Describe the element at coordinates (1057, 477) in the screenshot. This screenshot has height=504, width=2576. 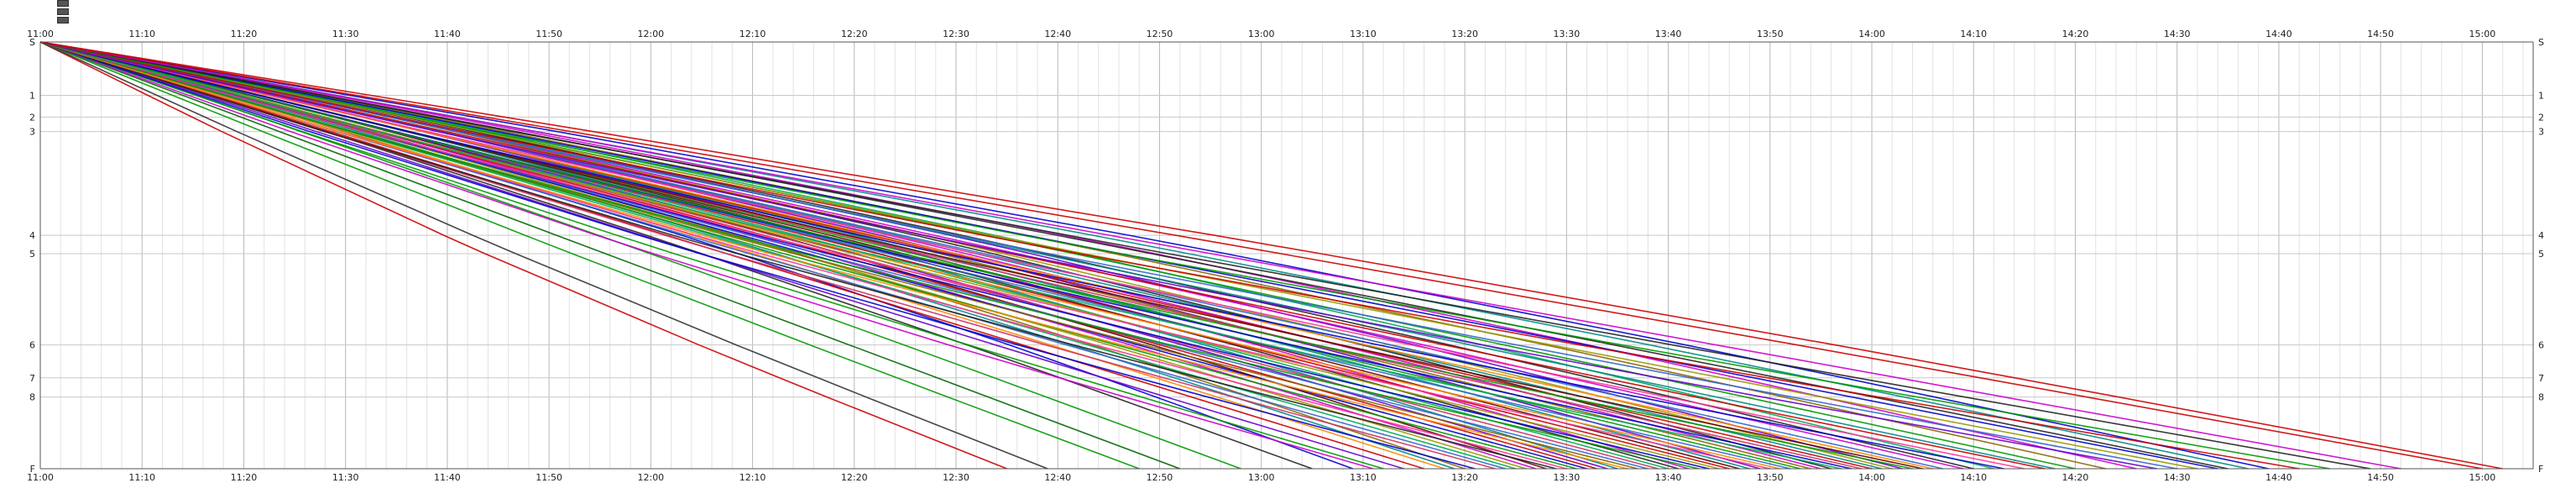
I see `x-tick-label-bottom: 12:40` at that location.